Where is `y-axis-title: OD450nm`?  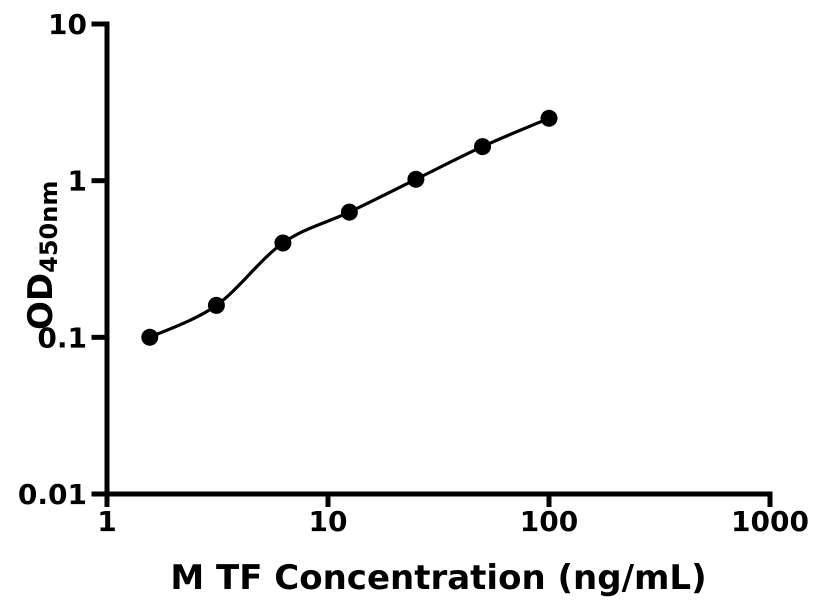
y-axis-title: OD450nm is located at coordinates (42, 255).